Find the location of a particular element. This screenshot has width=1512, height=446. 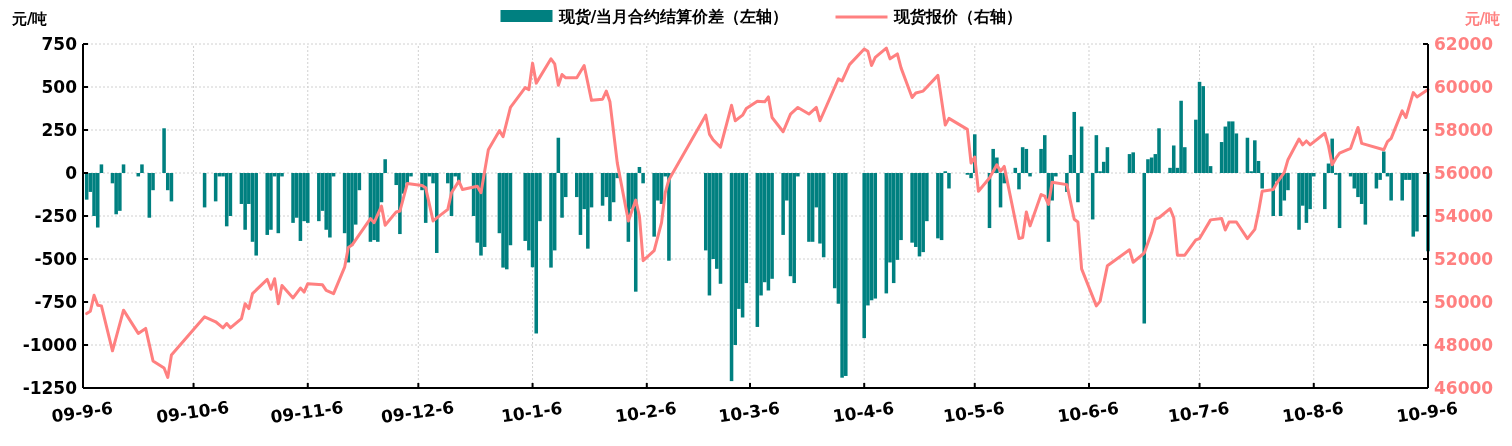

x-tick-label: 10-8-6 is located at coordinates (1313, 412).